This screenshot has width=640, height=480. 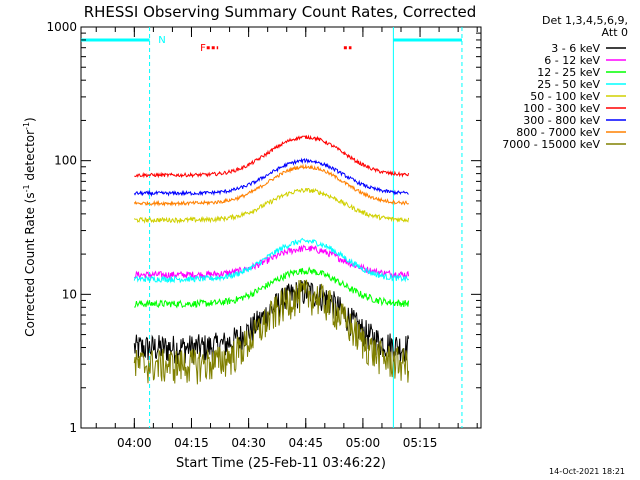 What do you see at coordinates (248, 443) in the screenshot?
I see `x-tick-label: 04:30` at bounding box center [248, 443].